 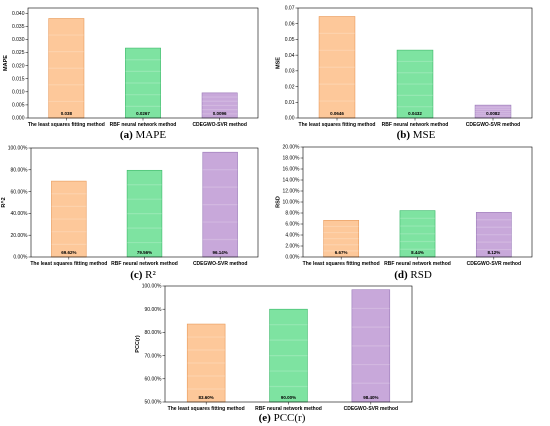 I want to click on data-label: 83.60%, so click(x=206, y=397).